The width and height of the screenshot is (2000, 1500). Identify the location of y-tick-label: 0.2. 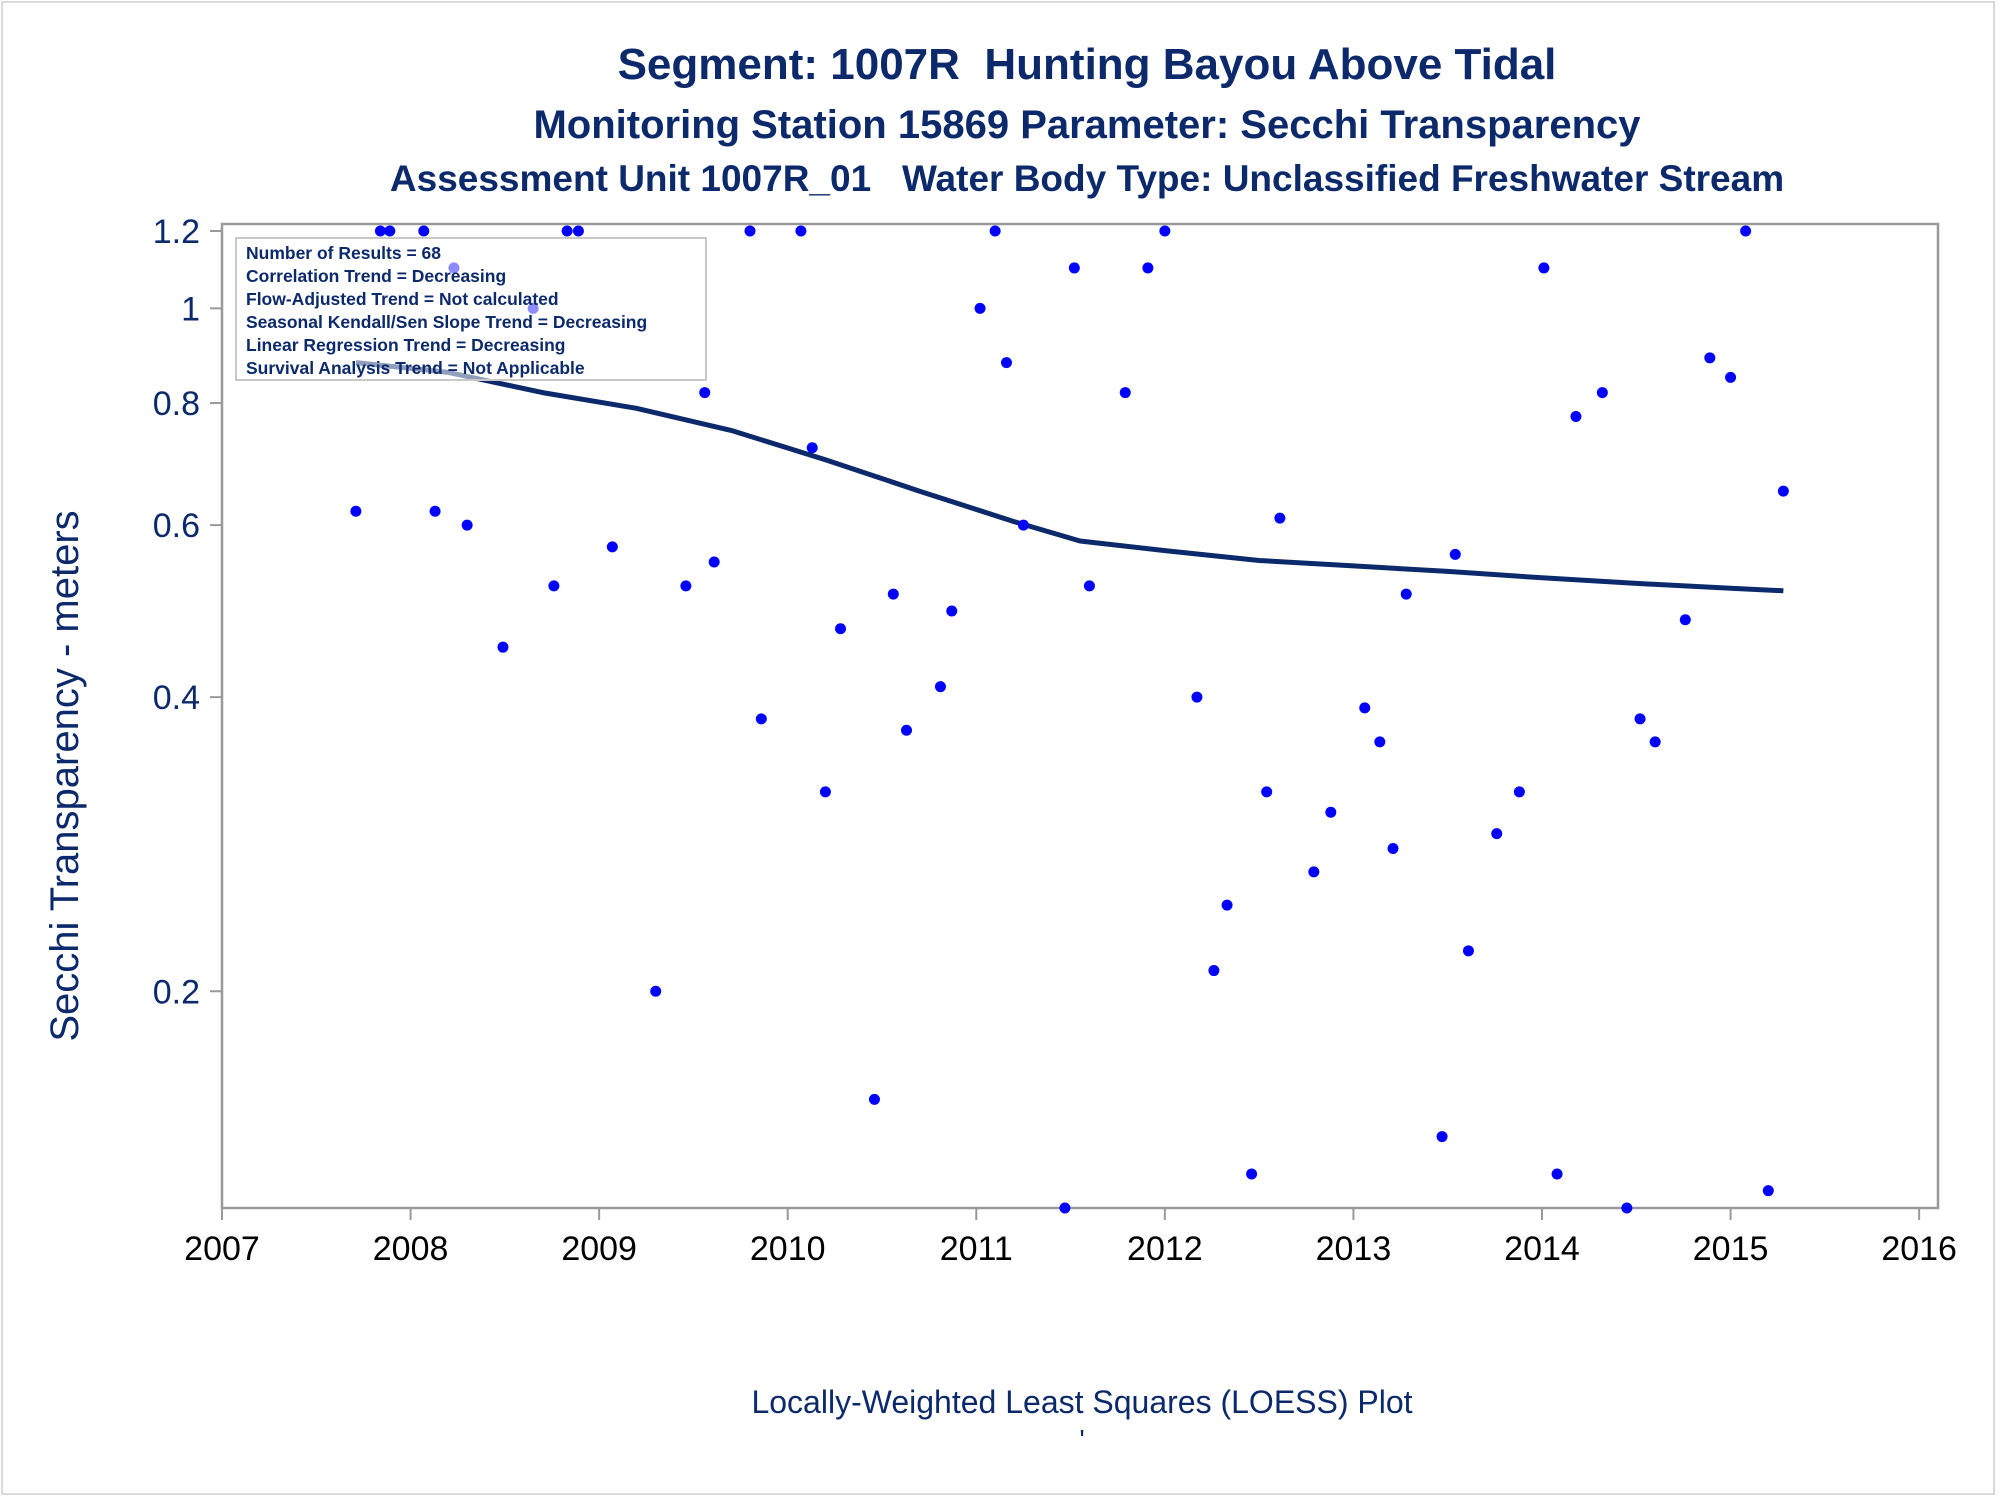
(176, 992).